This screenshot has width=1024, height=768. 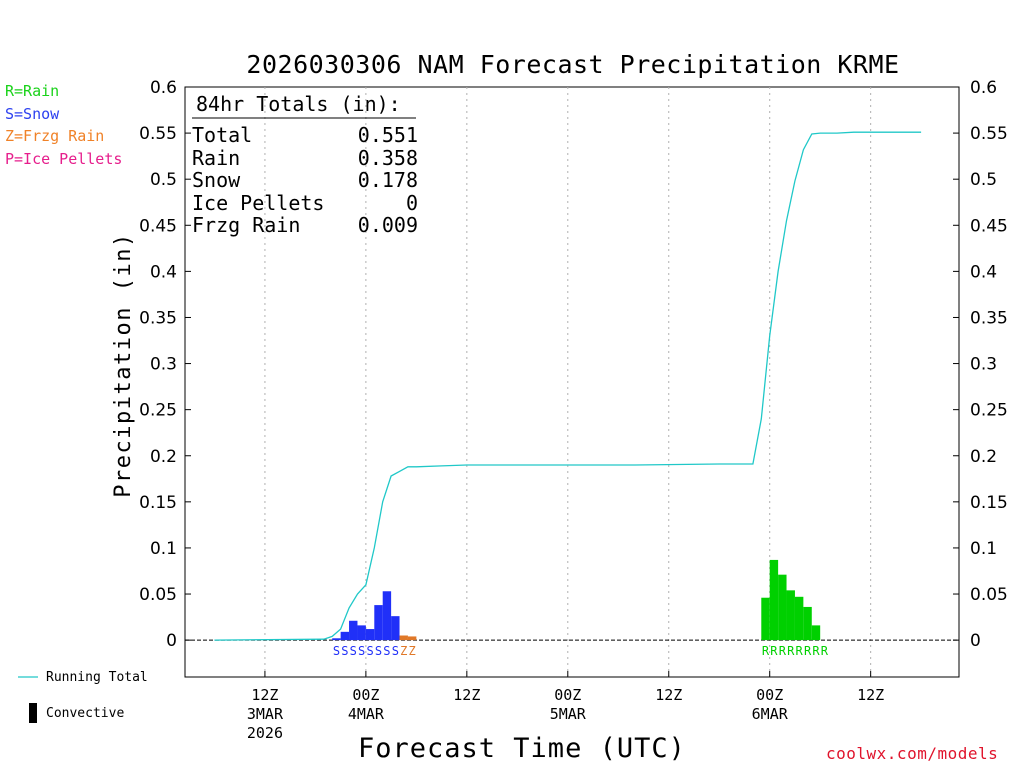 What do you see at coordinates (387, 157) in the screenshot?
I see `totals-value-rain: 0.358` at bounding box center [387, 157].